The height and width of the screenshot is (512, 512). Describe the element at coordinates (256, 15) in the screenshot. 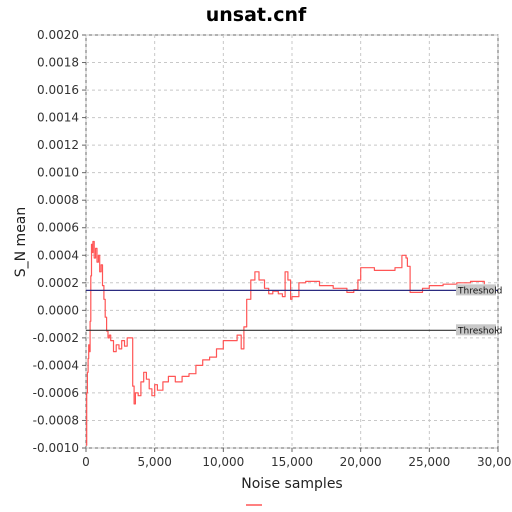

I see `chart-title: unsat.cnf` at that location.